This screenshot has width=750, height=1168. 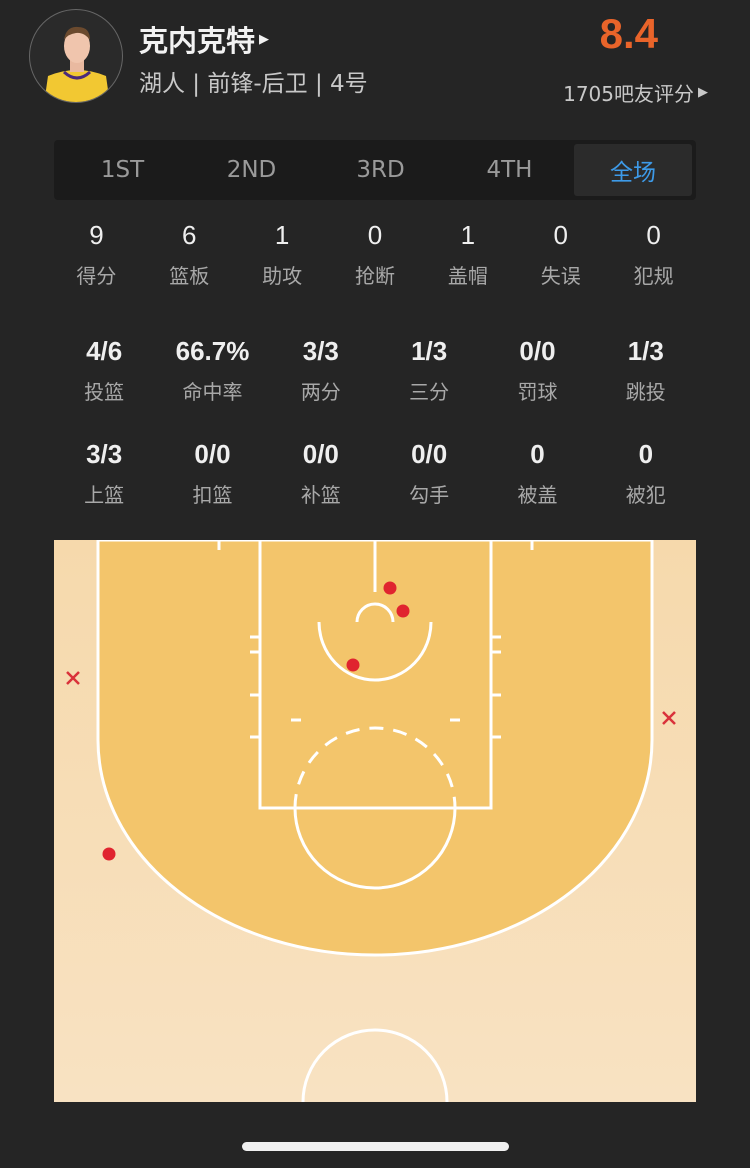 What do you see at coordinates (375, 276) in the screenshot?
I see `stat-label: 抢断` at bounding box center [375, 276].